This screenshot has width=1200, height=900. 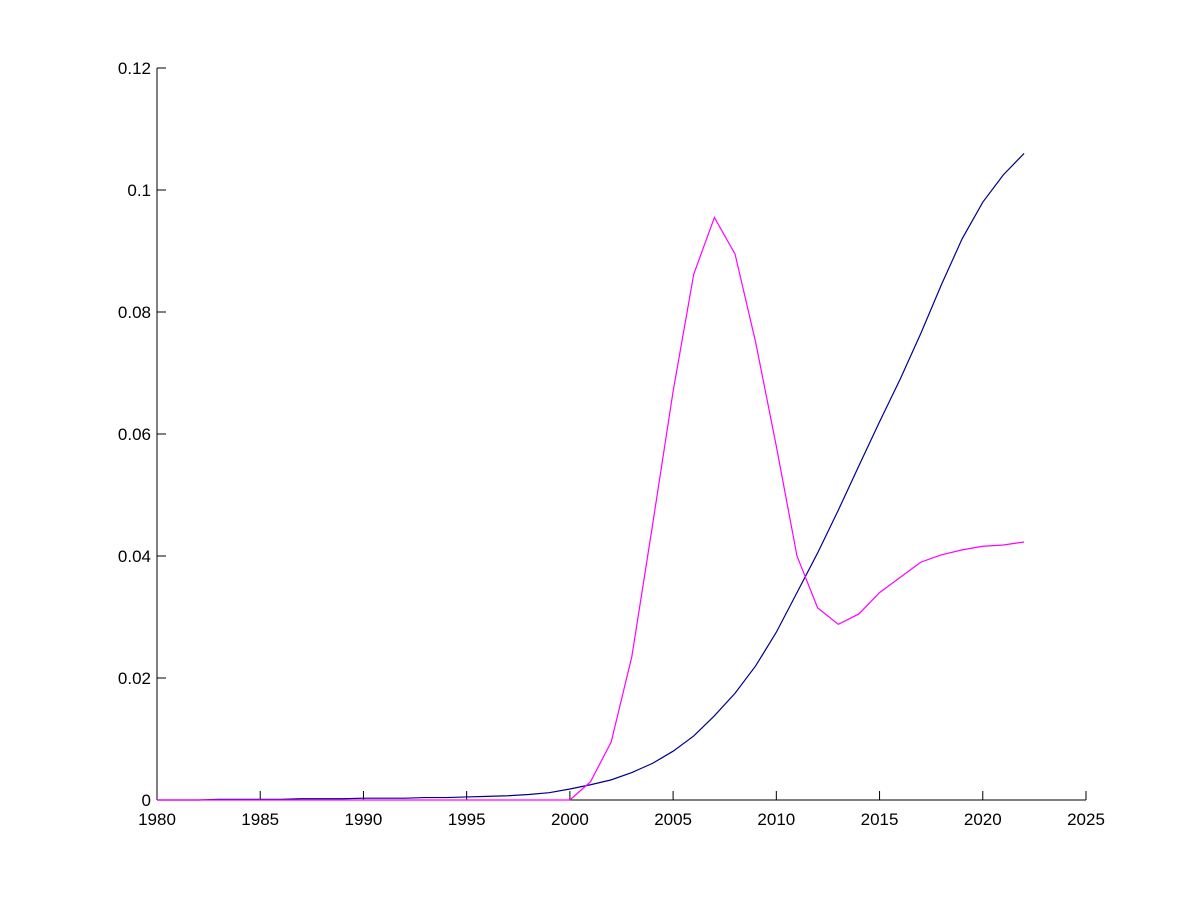 What do you see at coordinates (776, 819) in the screenshot?
I see `x-tick-label: 2010` at bounding box center [776, 819].